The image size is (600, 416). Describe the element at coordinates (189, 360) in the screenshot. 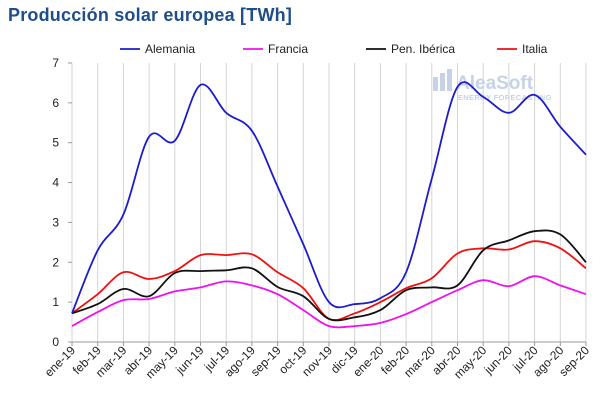

I see `x-tick-label: jun-19` at that location.